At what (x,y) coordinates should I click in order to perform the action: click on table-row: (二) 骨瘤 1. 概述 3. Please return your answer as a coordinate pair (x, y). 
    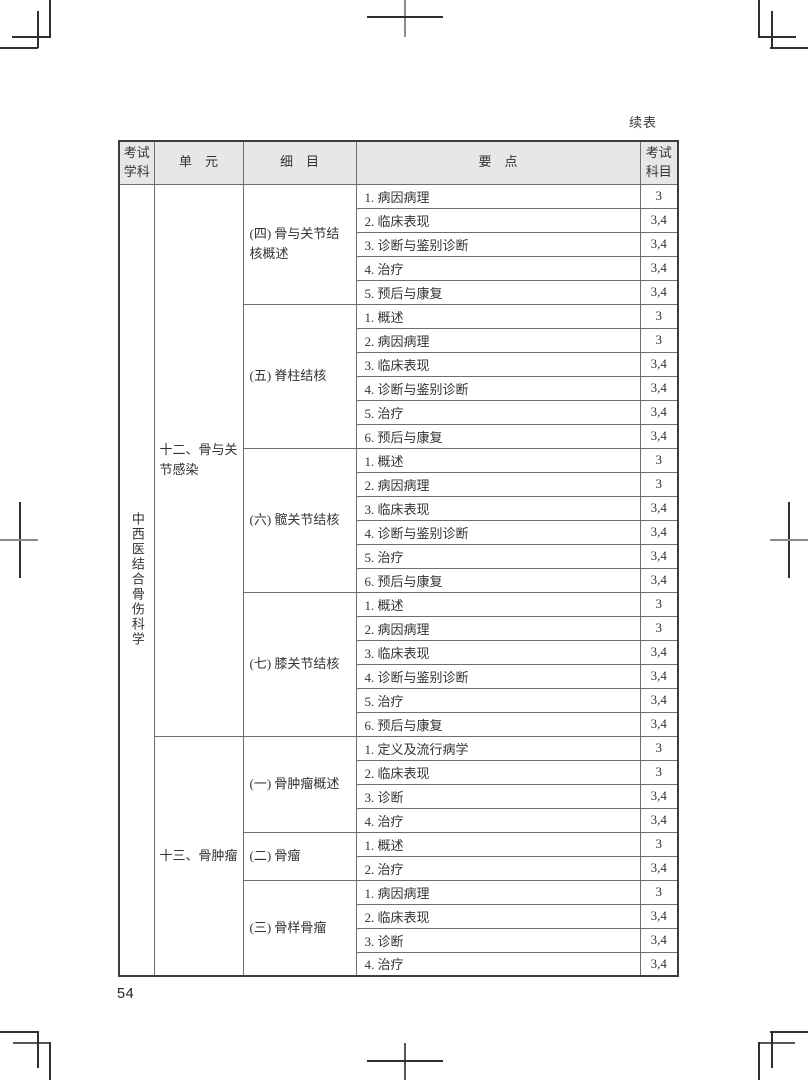
    Looking at the image, I should click on (399, 856).